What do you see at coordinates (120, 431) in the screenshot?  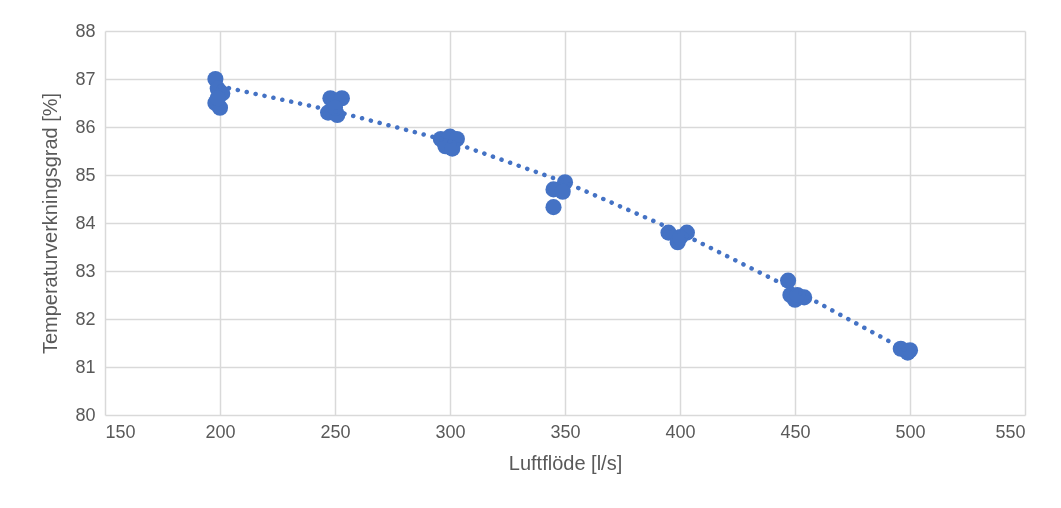 I see `x-tick-label: 150` at bounding box center [120, 431].